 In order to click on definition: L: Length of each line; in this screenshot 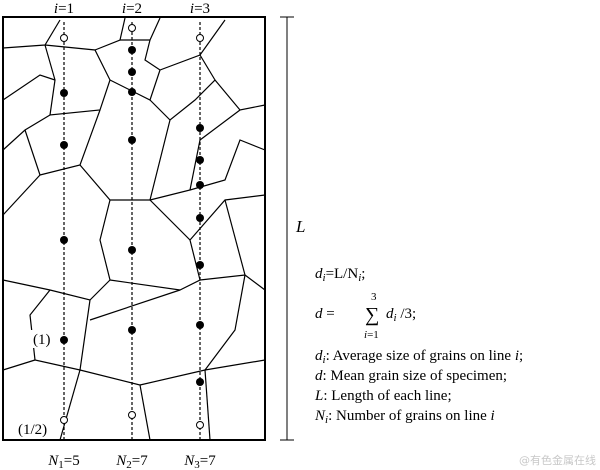, I will do `click(383, 396)`.